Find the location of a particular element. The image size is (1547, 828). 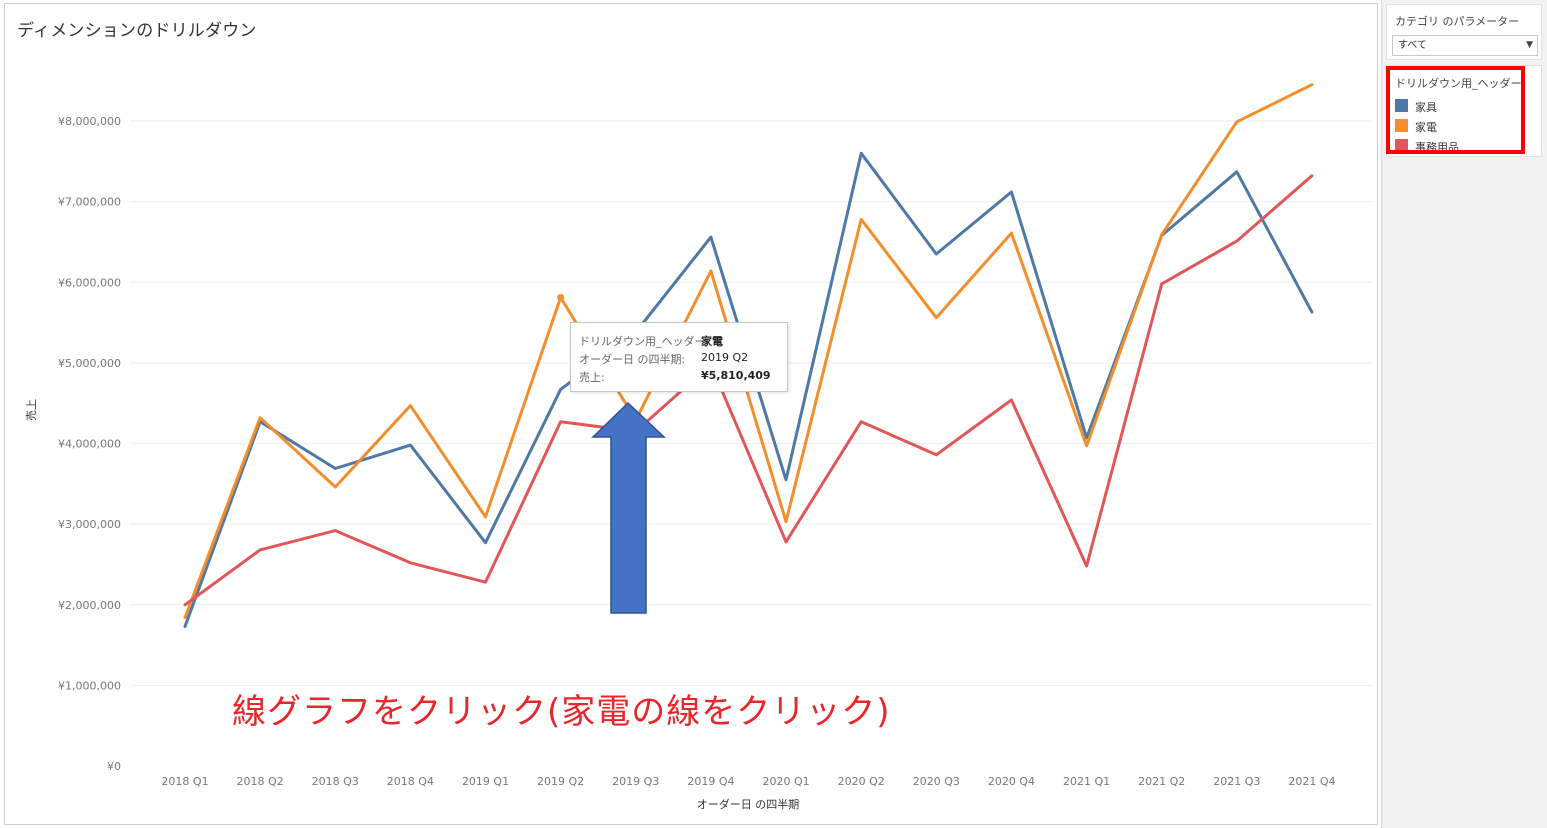

x-tick-label: 2020 Q4 is located at coordinates (1011, 781).